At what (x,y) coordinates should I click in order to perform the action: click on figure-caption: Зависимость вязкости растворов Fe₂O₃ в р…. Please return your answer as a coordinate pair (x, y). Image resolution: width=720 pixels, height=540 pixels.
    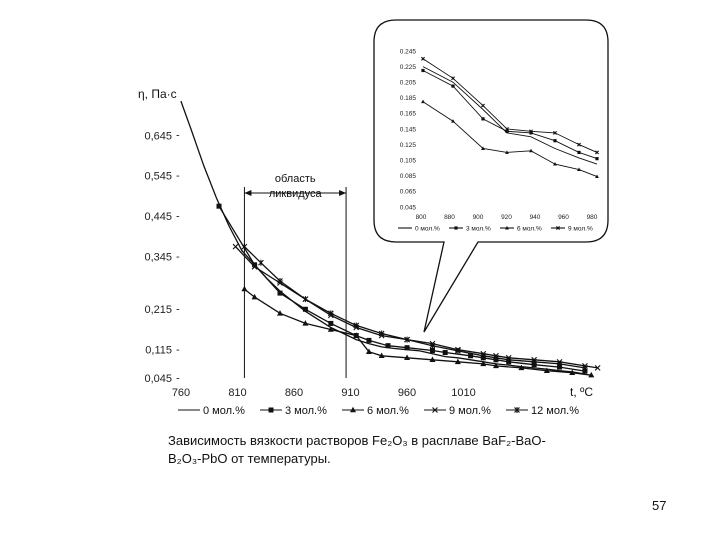
    Looking at the image, I should click on (386, 450).